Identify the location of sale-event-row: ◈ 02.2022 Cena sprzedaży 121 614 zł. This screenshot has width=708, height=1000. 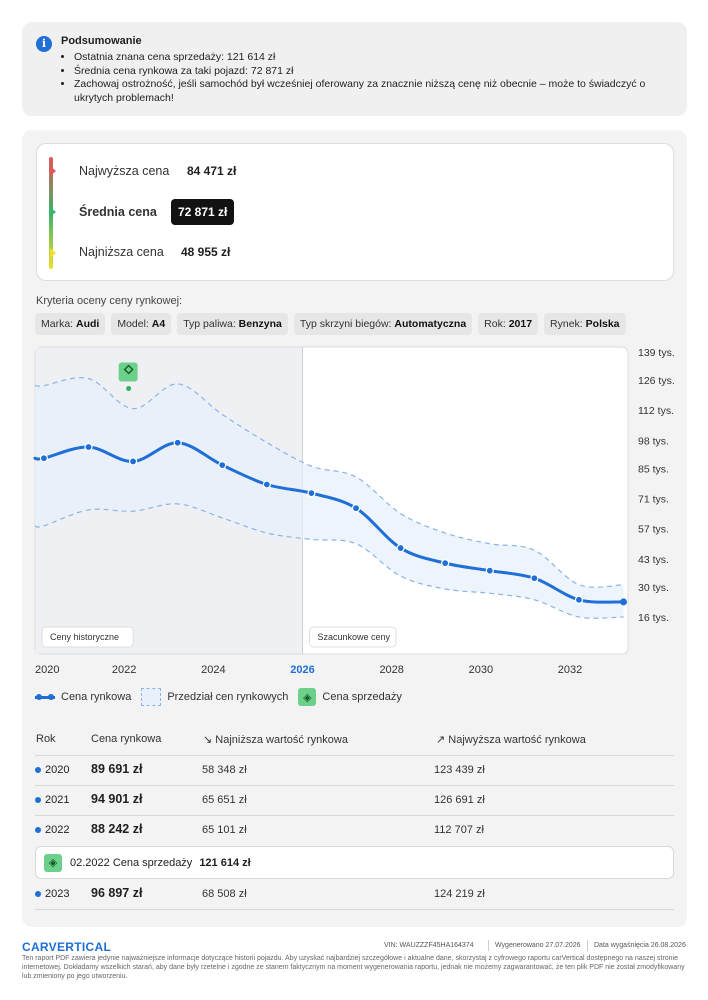
(354, 862).